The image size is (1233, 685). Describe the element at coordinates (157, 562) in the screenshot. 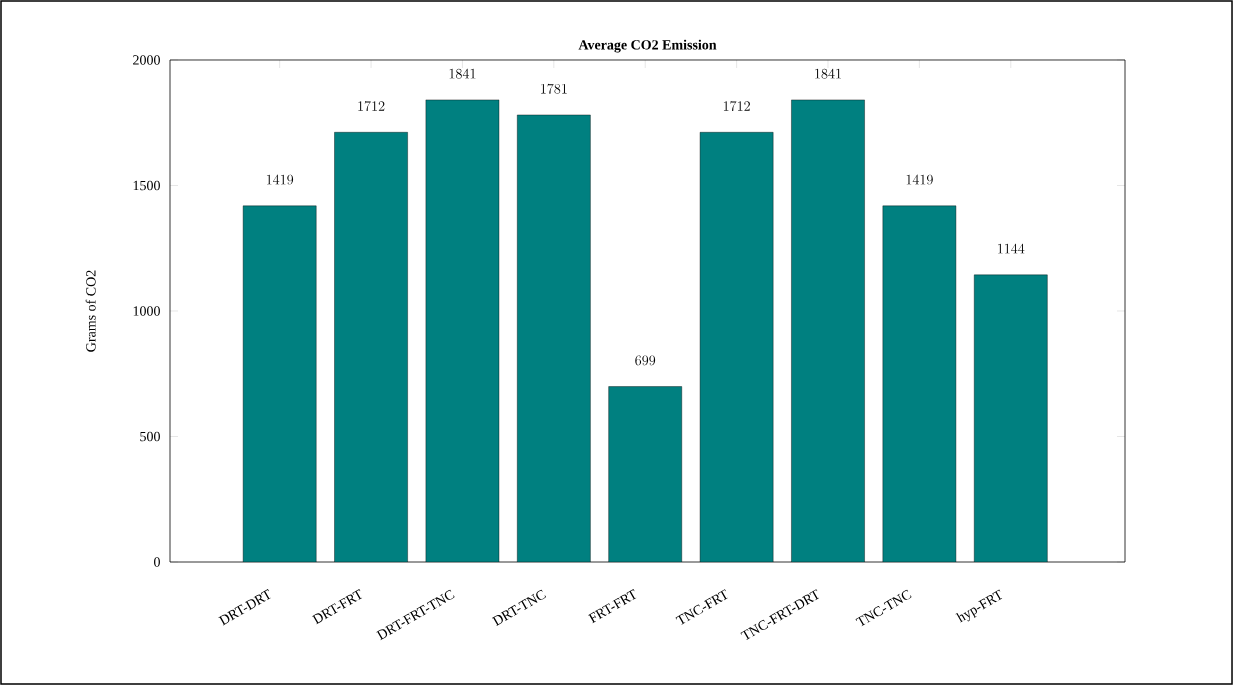

I see `y-tick-label: 0` at that location.